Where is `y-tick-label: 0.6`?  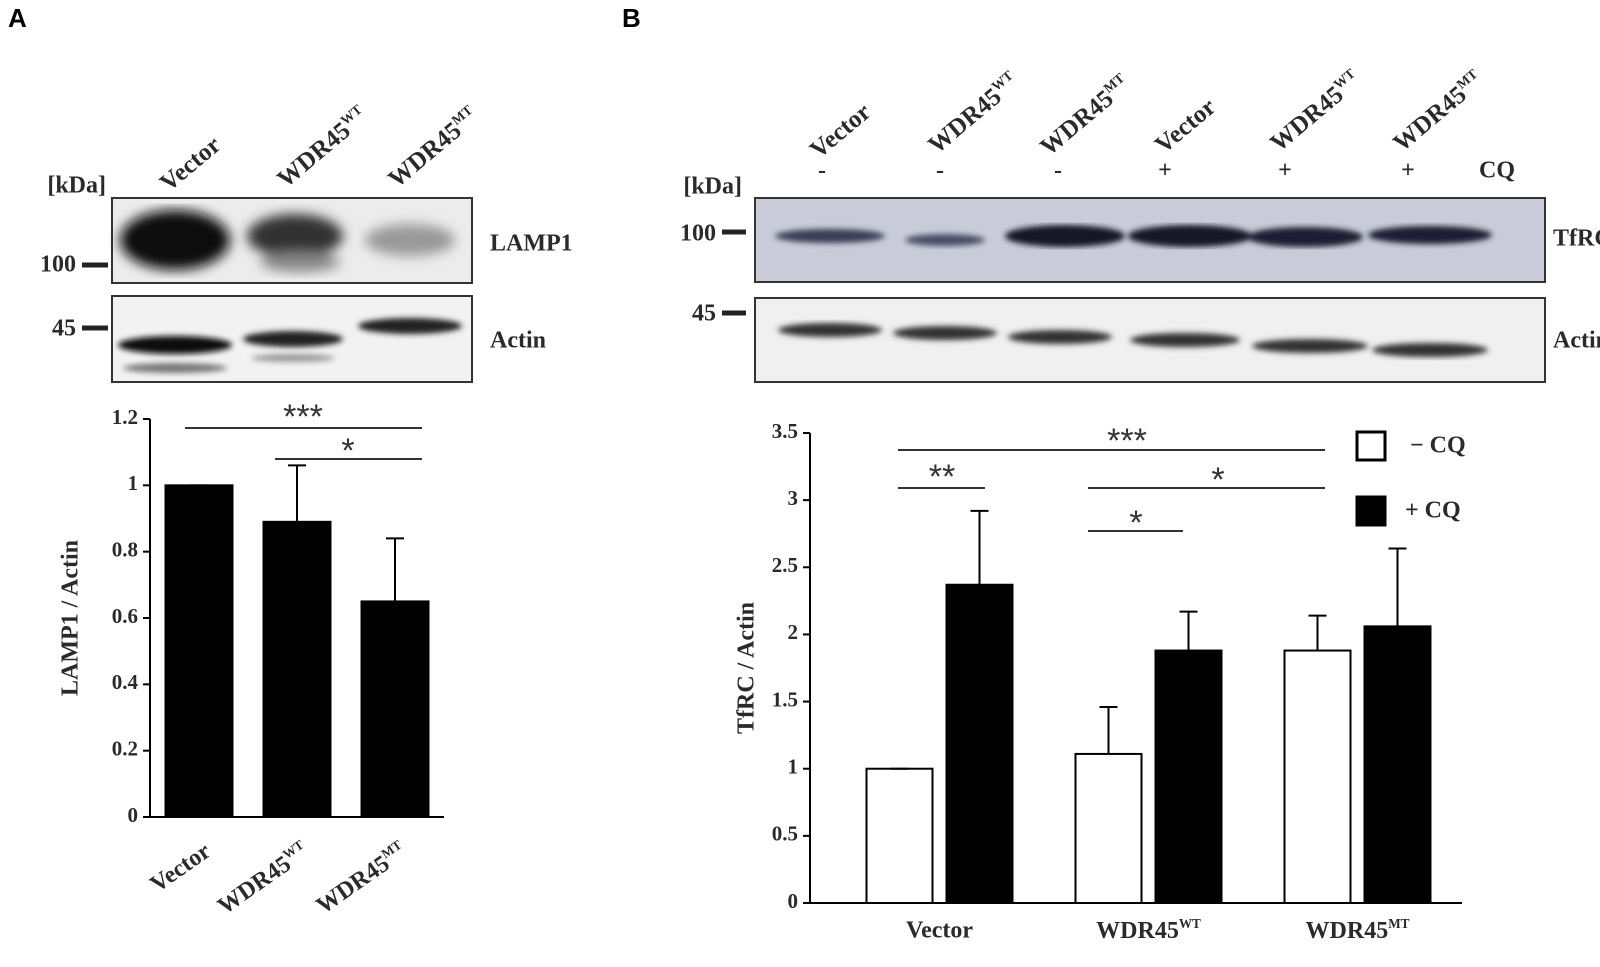 y-tick-label: 0.6 is located at coordinates (125, 616).